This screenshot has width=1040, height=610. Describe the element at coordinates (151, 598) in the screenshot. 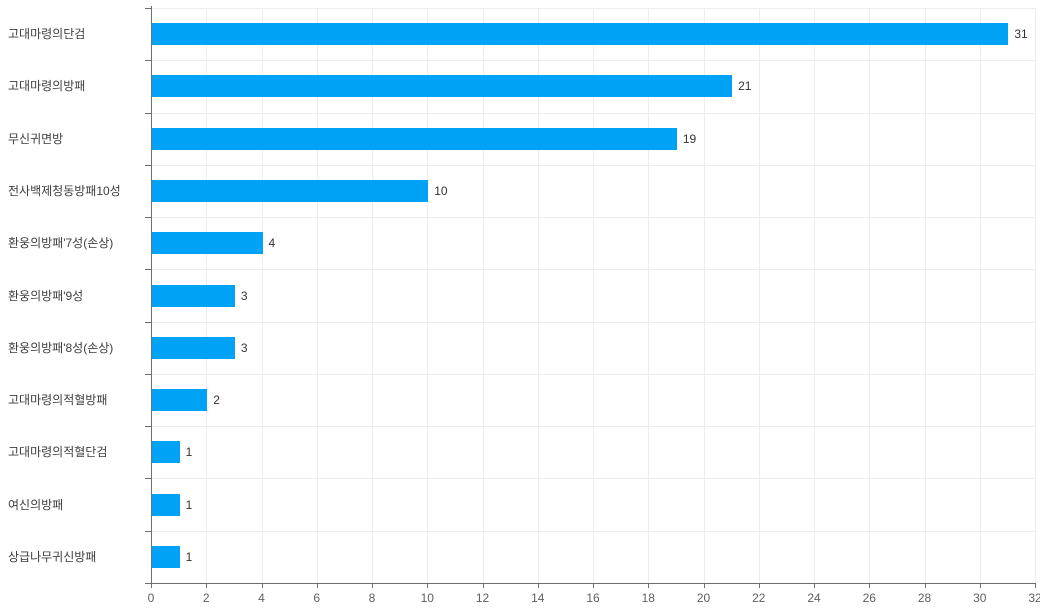

I see `x-tick-label: 0` at that location.